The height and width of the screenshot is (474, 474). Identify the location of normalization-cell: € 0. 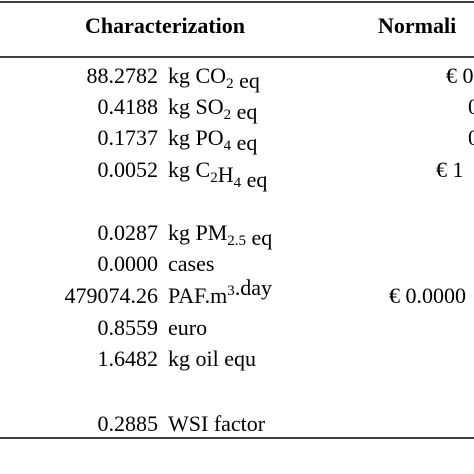
(460, 75).